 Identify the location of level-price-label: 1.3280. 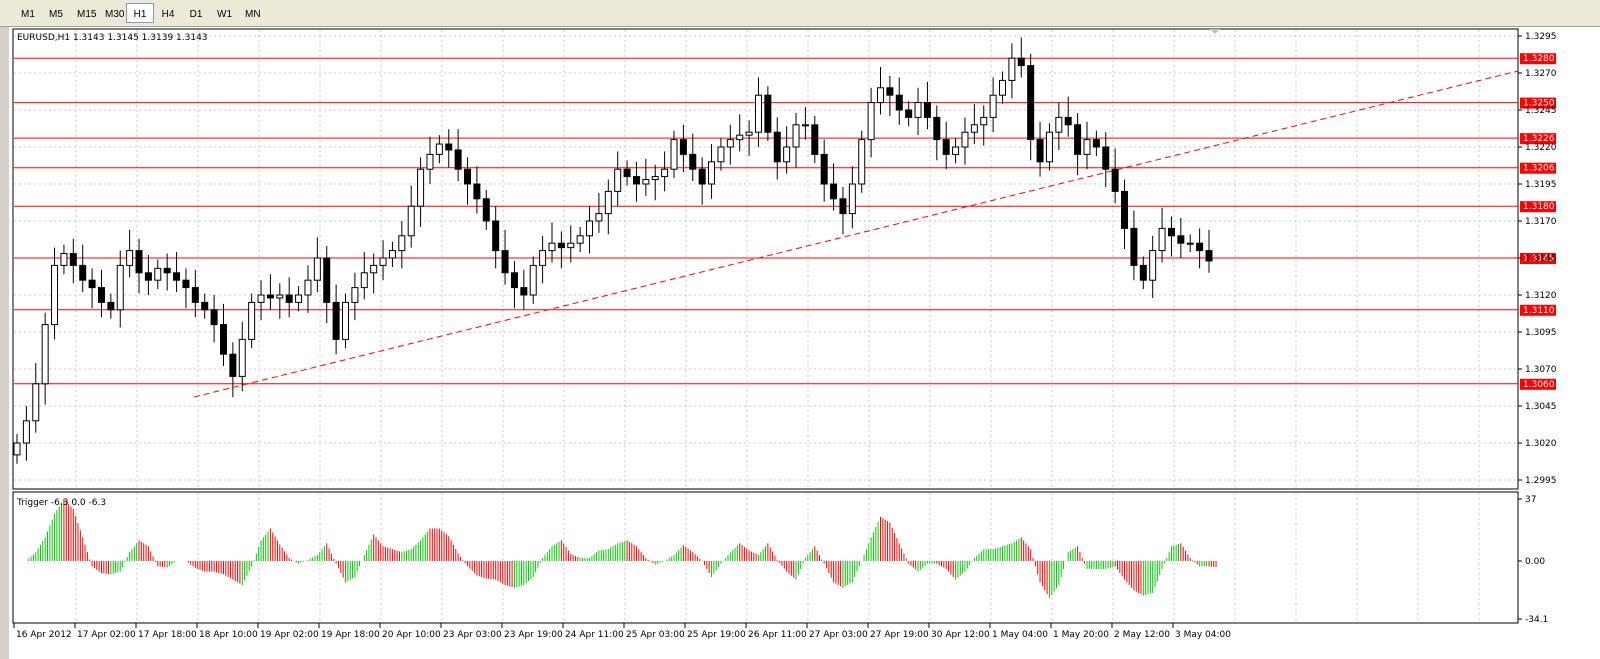
(1539, 59).